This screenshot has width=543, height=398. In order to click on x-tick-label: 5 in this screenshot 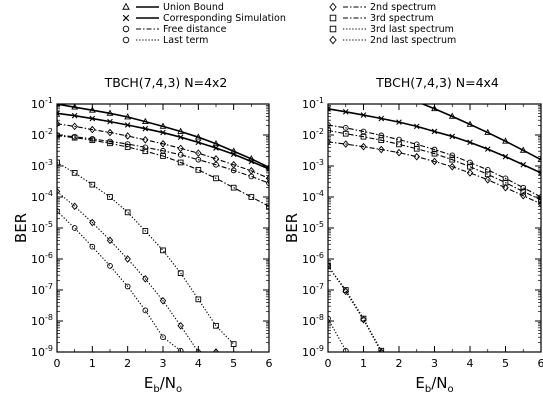, I will do `click(233, 363)`.